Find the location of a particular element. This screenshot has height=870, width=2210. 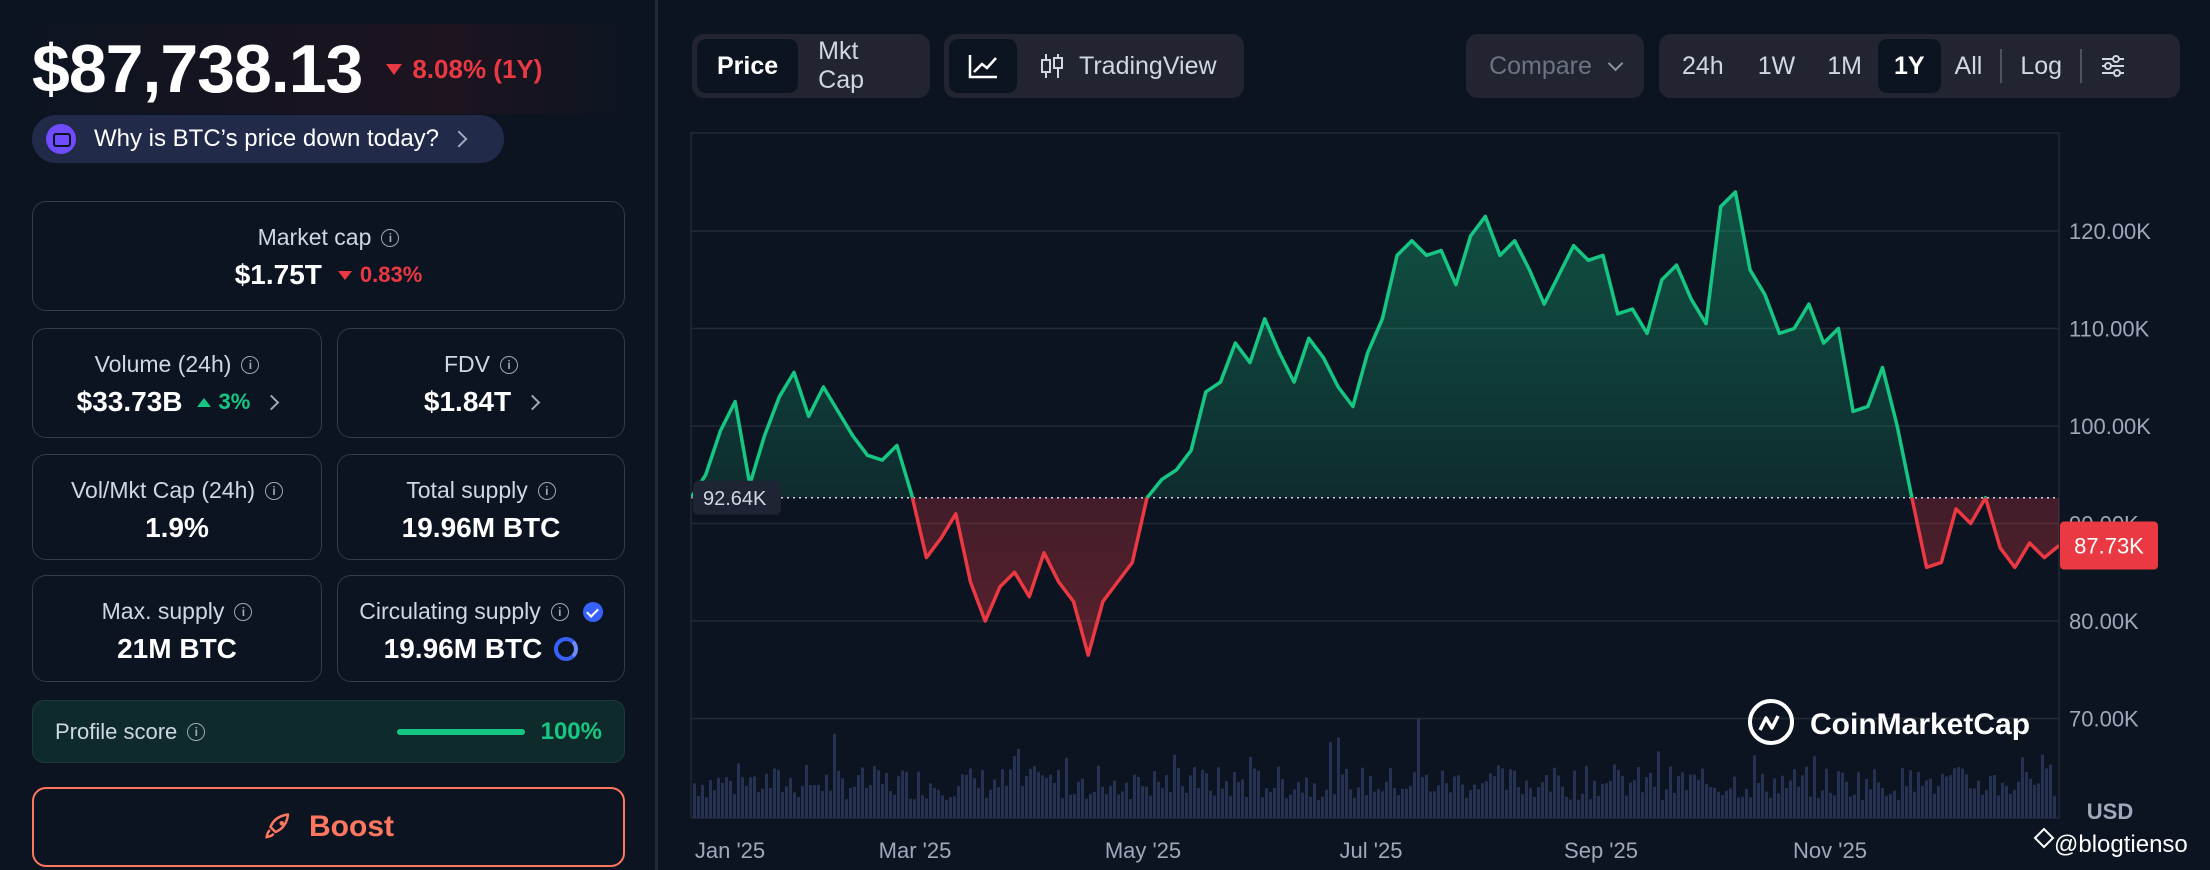

range-all: All is located at coordinates (1968, 65).